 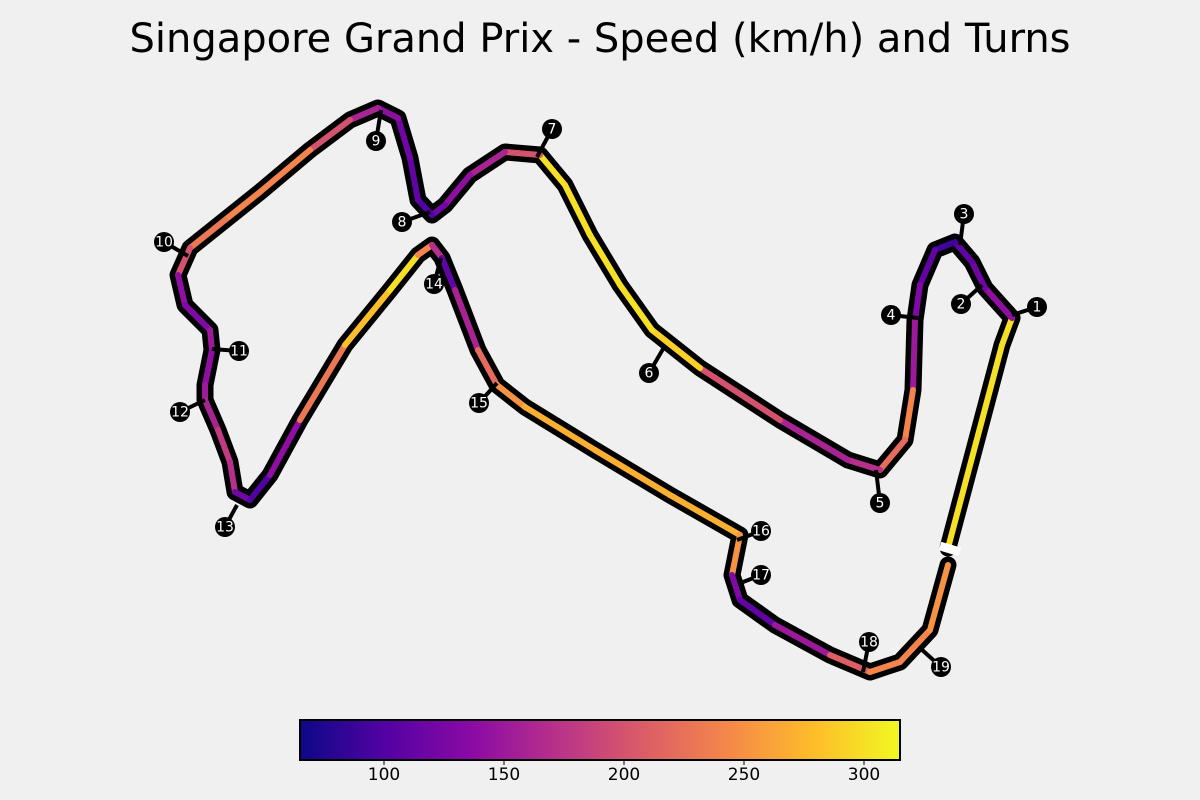 I want to click on turn-label: 3, so click(x=964, y=215).